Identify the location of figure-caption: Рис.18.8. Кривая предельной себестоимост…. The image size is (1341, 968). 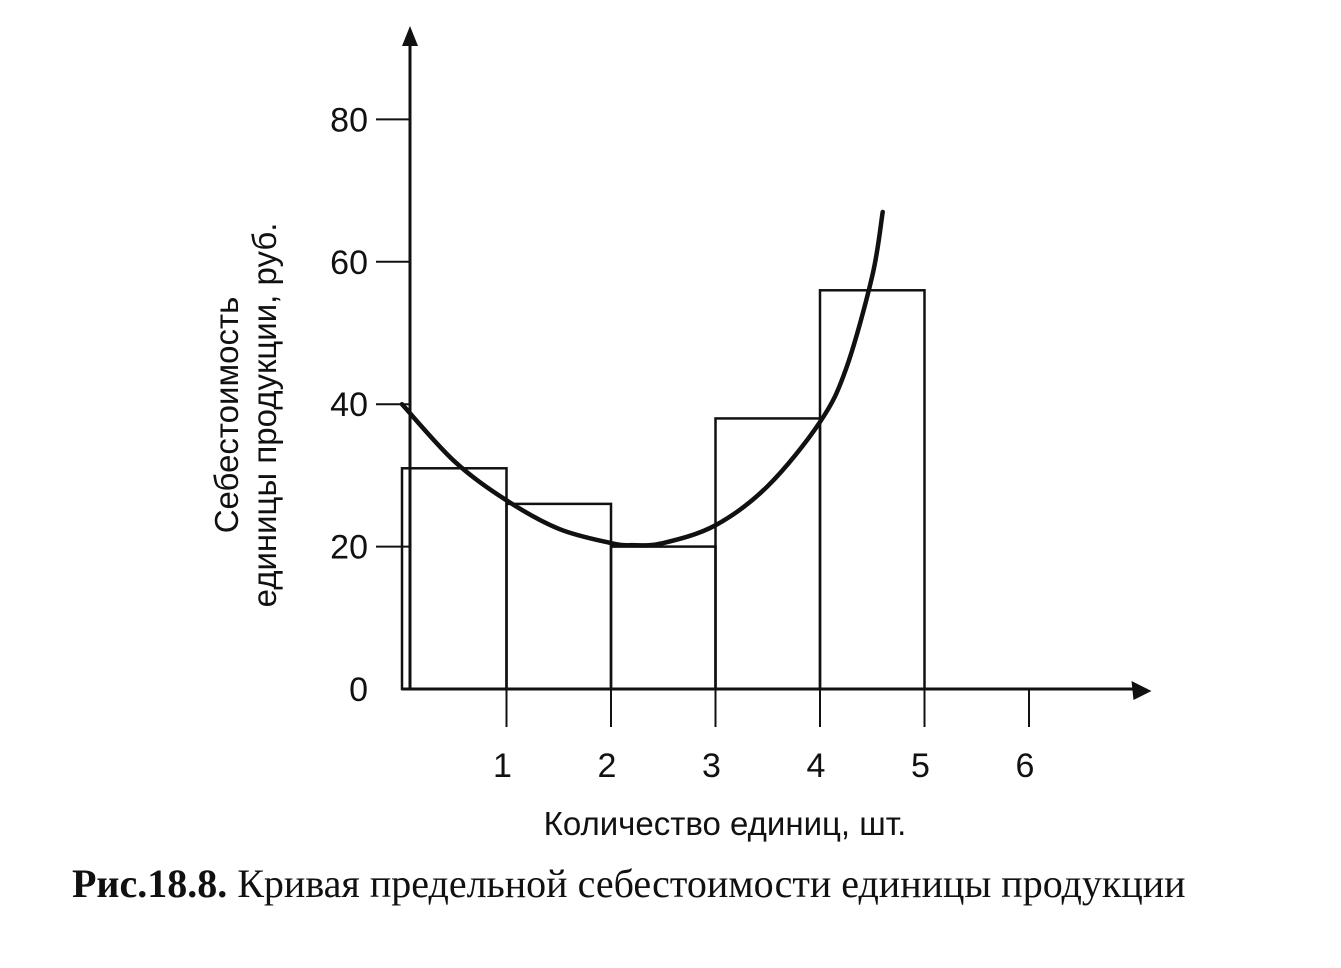
(702, 883).